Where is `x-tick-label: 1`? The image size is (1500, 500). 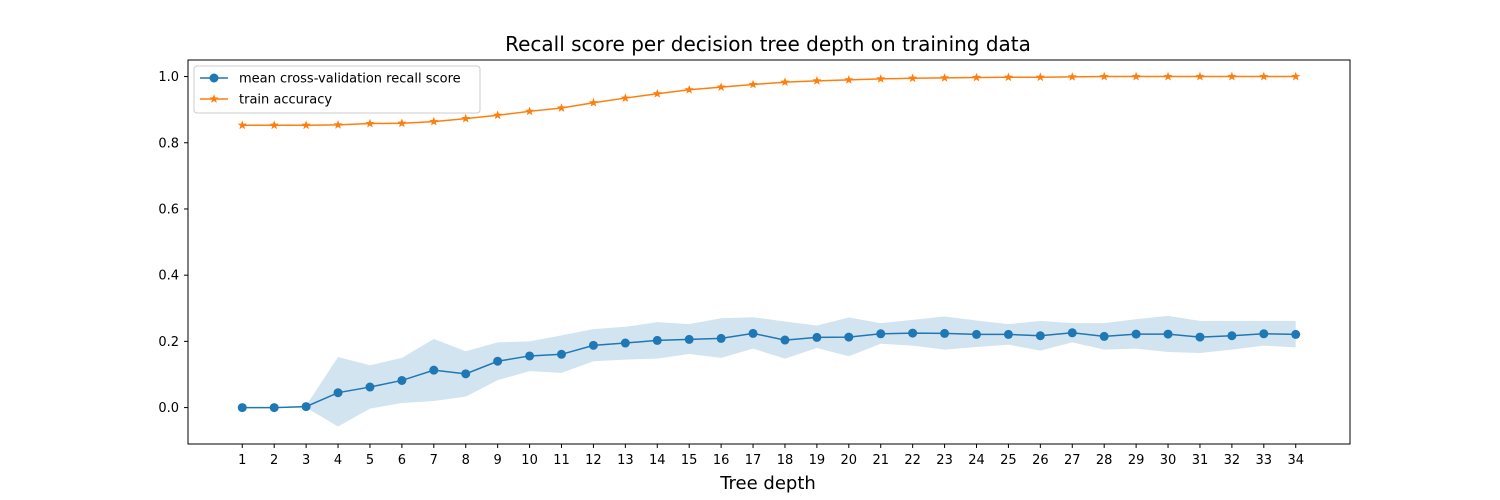
x-tick-label: 1 is located at coordinates (242, 460).